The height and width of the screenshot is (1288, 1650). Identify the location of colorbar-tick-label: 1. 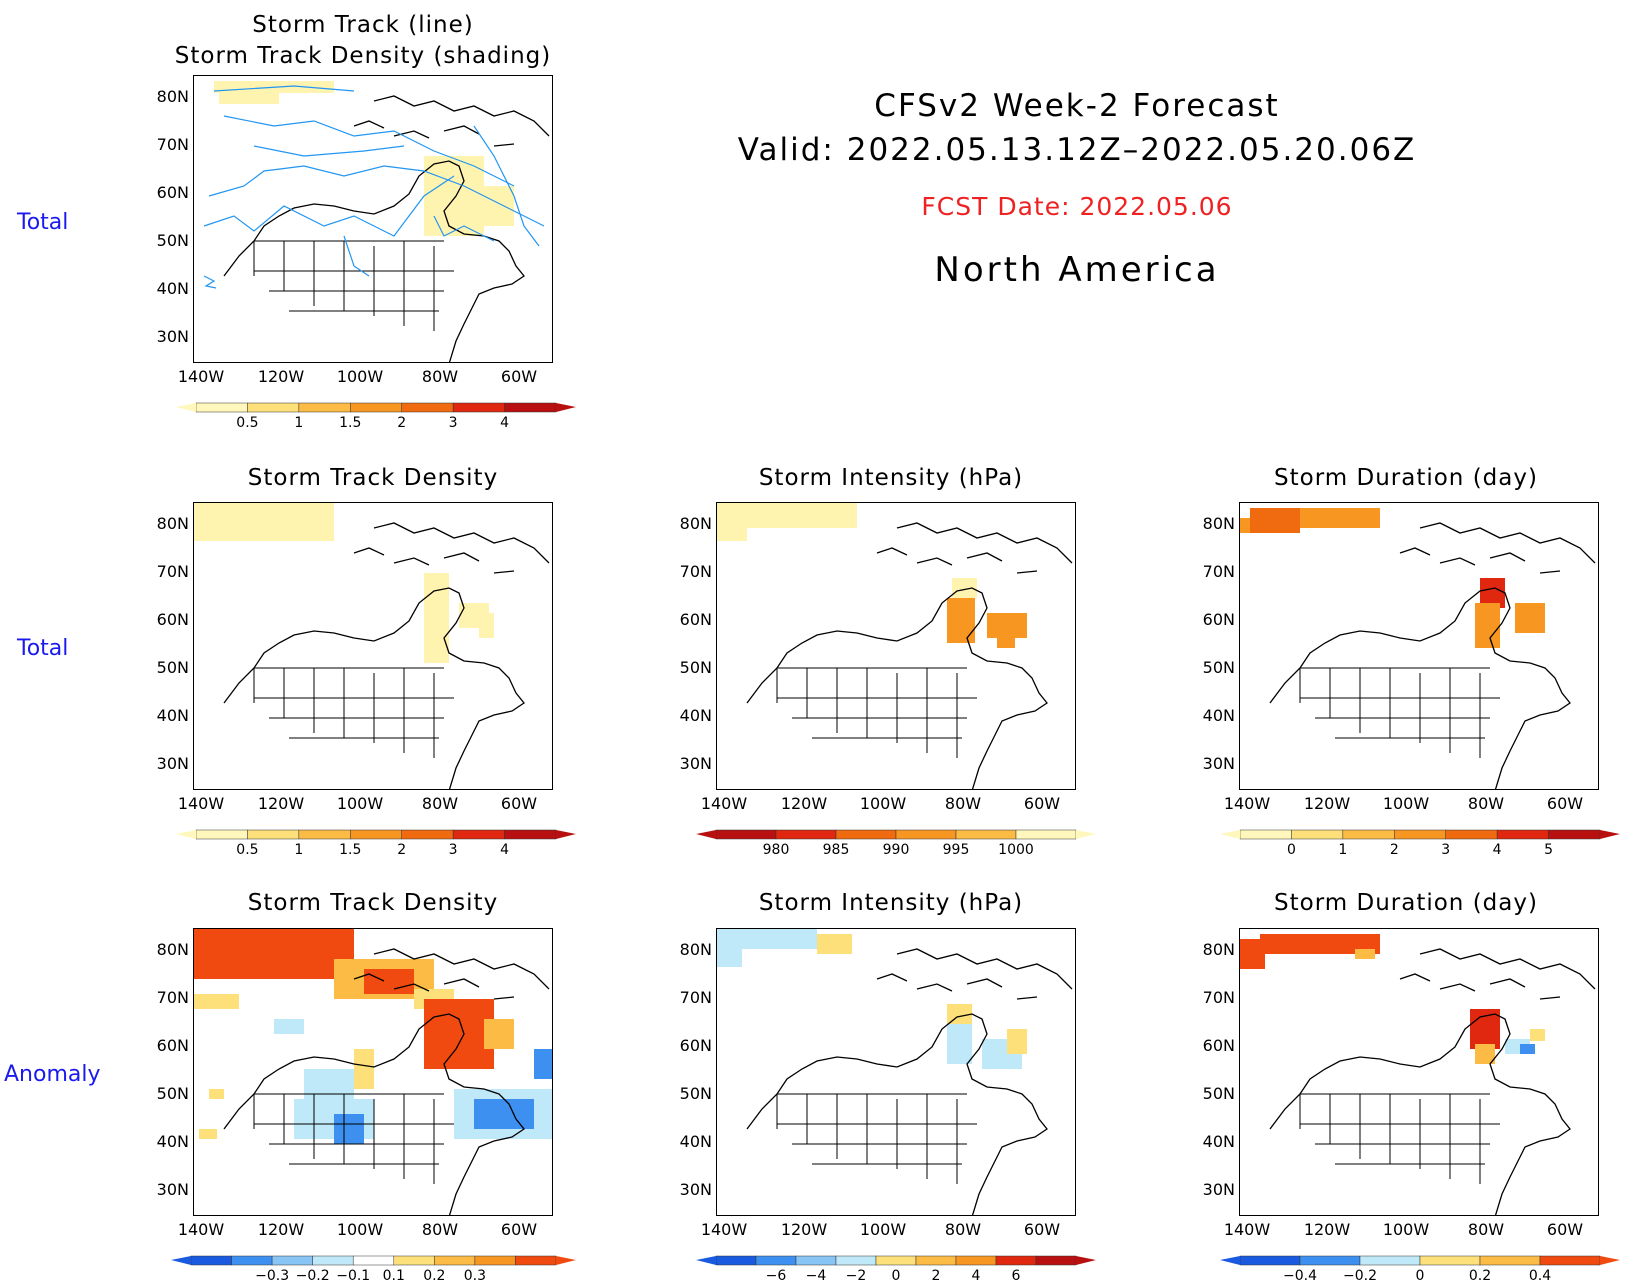
(299, 850).